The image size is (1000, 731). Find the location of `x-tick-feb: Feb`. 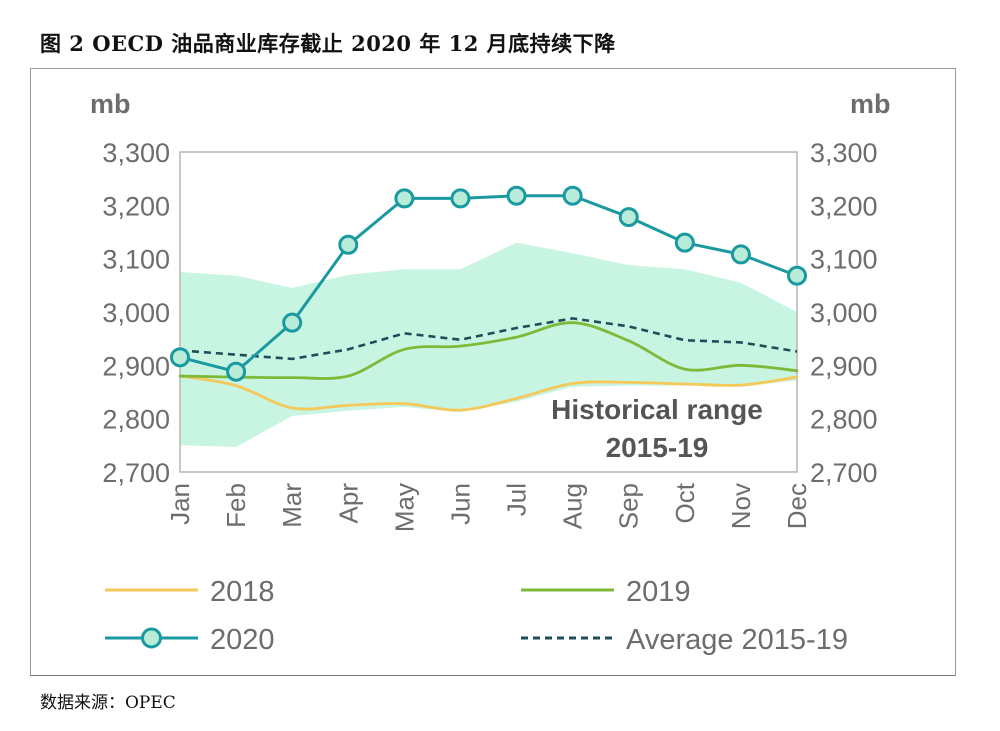

x-tick-feb: Feb is located at coordinates (236, 505).